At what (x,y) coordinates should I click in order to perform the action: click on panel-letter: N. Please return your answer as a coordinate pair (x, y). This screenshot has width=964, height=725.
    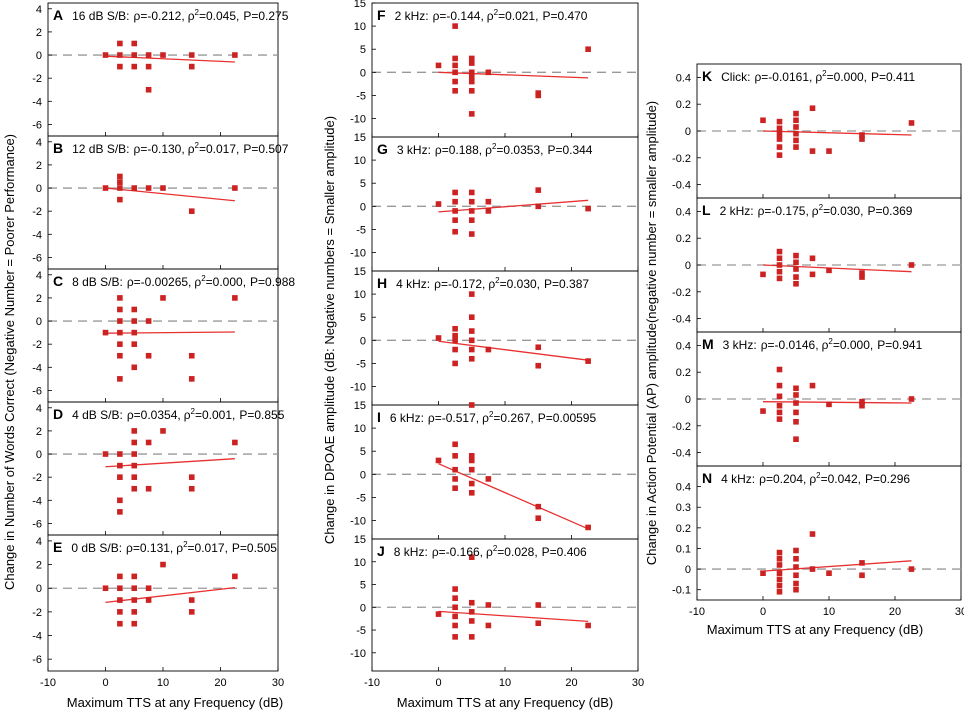
    Looking at the image, I should click on (707, 478).